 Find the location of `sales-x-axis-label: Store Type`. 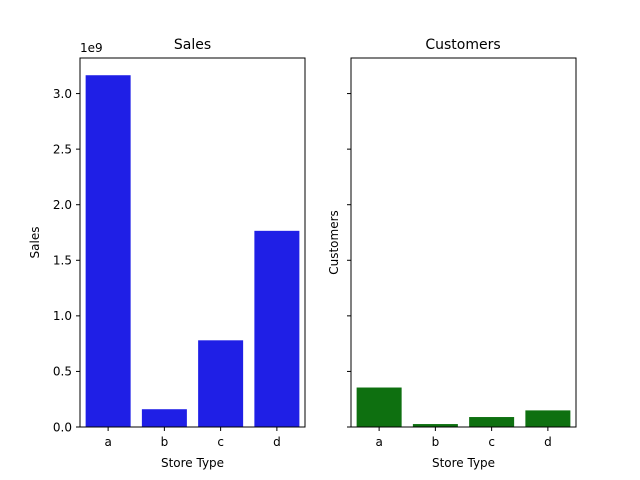

sales-x-axis-label: Store Type is located at coordinates (192, 463).